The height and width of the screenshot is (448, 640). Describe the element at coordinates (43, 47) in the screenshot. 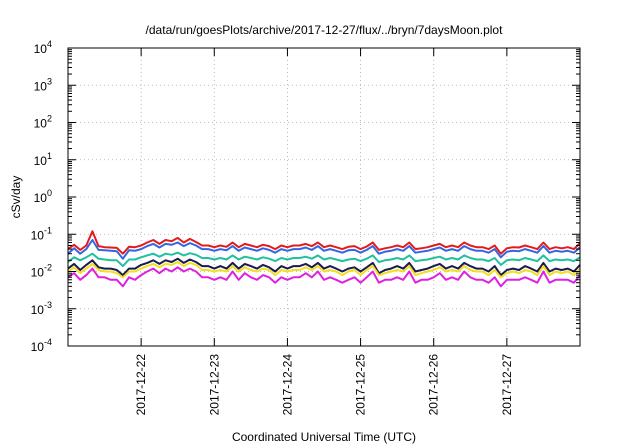

I see `y-tick-label: 10⁴` at that location.